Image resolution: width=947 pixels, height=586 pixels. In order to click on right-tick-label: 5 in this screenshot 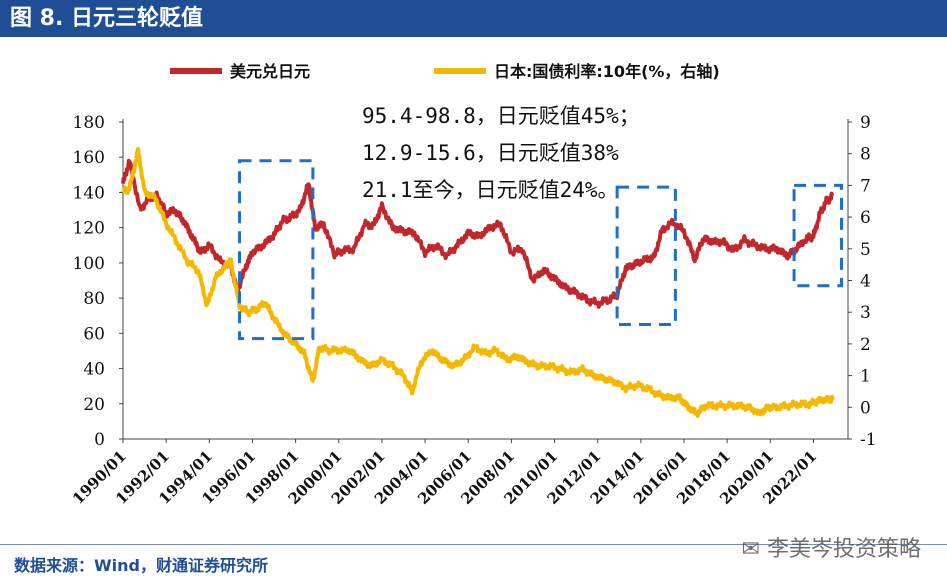, I will do `click(865, 250)`.